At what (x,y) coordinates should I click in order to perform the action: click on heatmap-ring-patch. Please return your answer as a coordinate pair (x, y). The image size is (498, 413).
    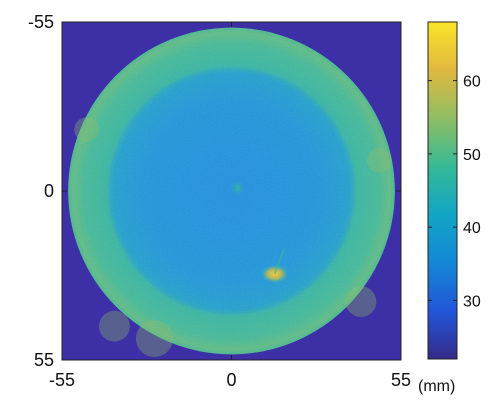
    Looking at the image, I should click on (114, 326).